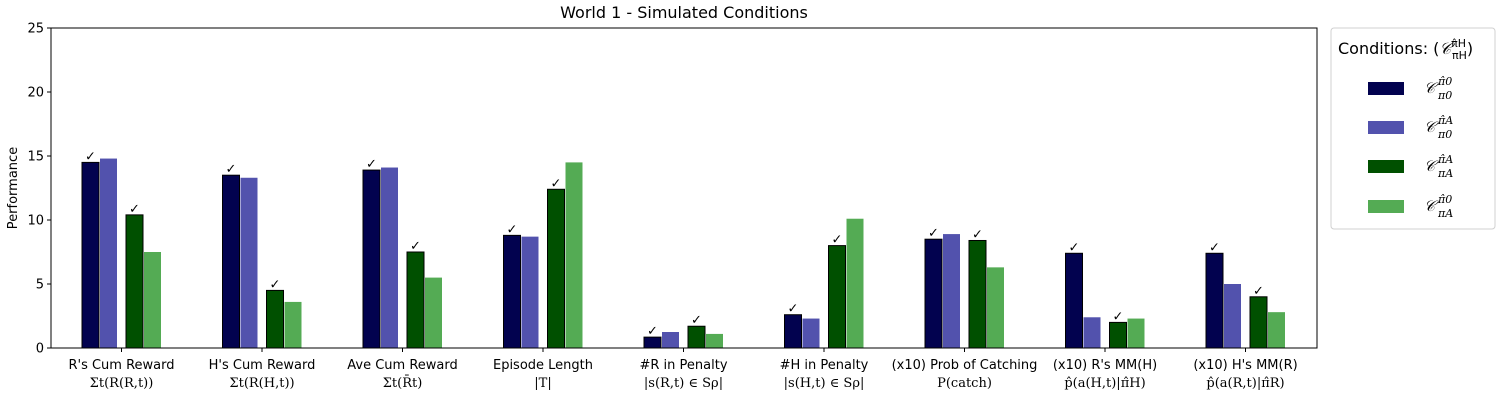  Describe the element at coordinates (35, 157) in the screenshot. I see `y-tick-label: 15` at that location.